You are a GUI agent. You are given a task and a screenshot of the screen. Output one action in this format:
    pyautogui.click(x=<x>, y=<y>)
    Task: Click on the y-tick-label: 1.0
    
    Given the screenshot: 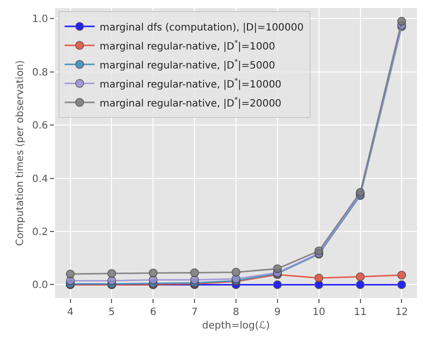 What is the action you would take?
    pyautogui.click(x=40, y=20)
    